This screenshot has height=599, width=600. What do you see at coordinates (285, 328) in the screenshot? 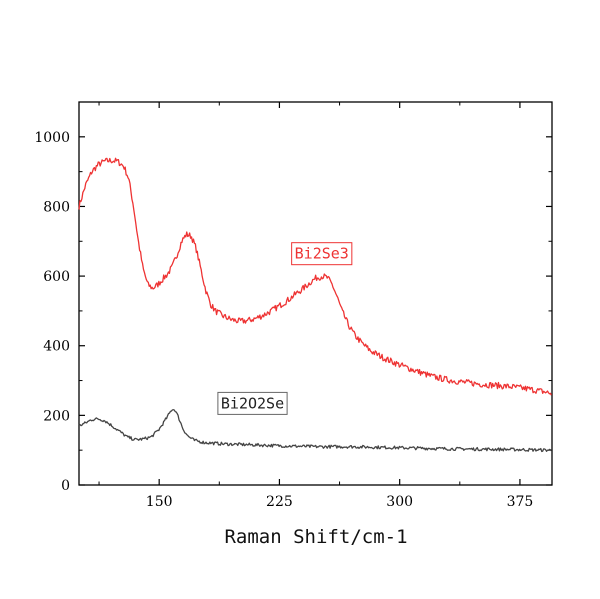
I see `annotation-layer: Bi2Se3 Bi2O2Se` at bounding box center [285, 328].